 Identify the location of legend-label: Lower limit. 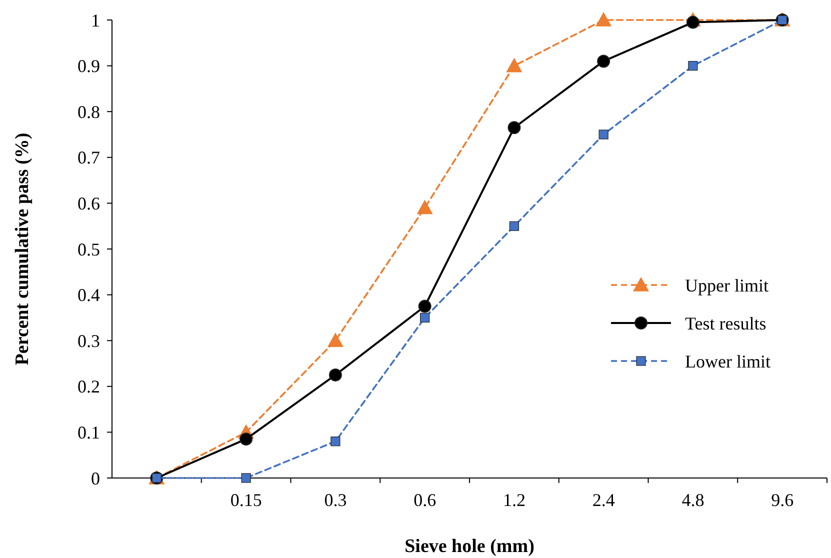
(727, 361).